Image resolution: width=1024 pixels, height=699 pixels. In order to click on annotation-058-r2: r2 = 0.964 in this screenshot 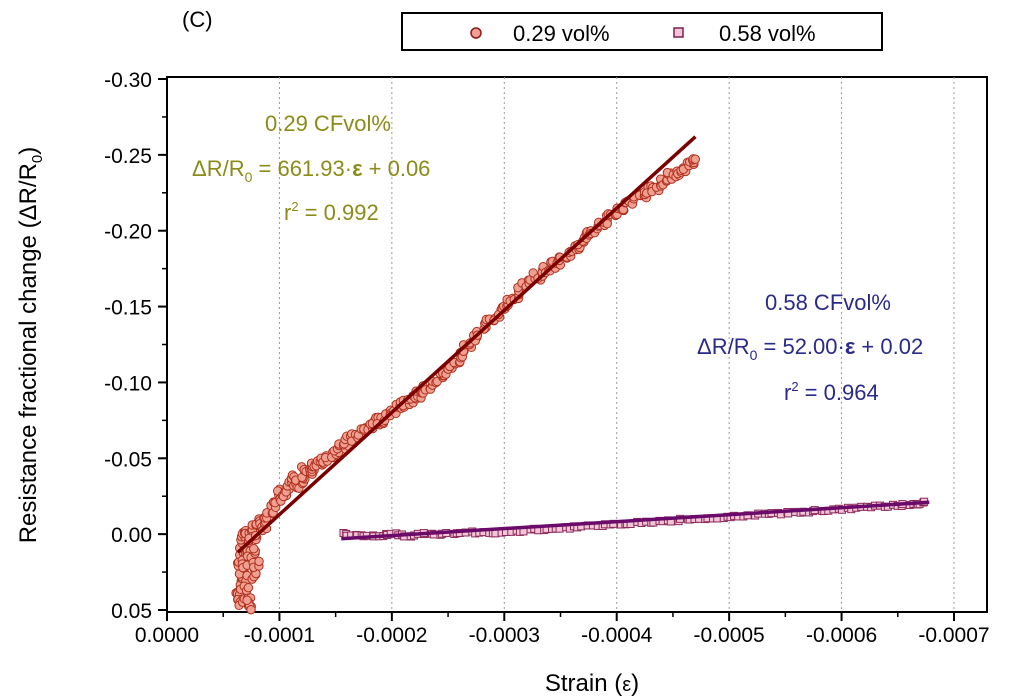, I will do `click(831, 392)`.